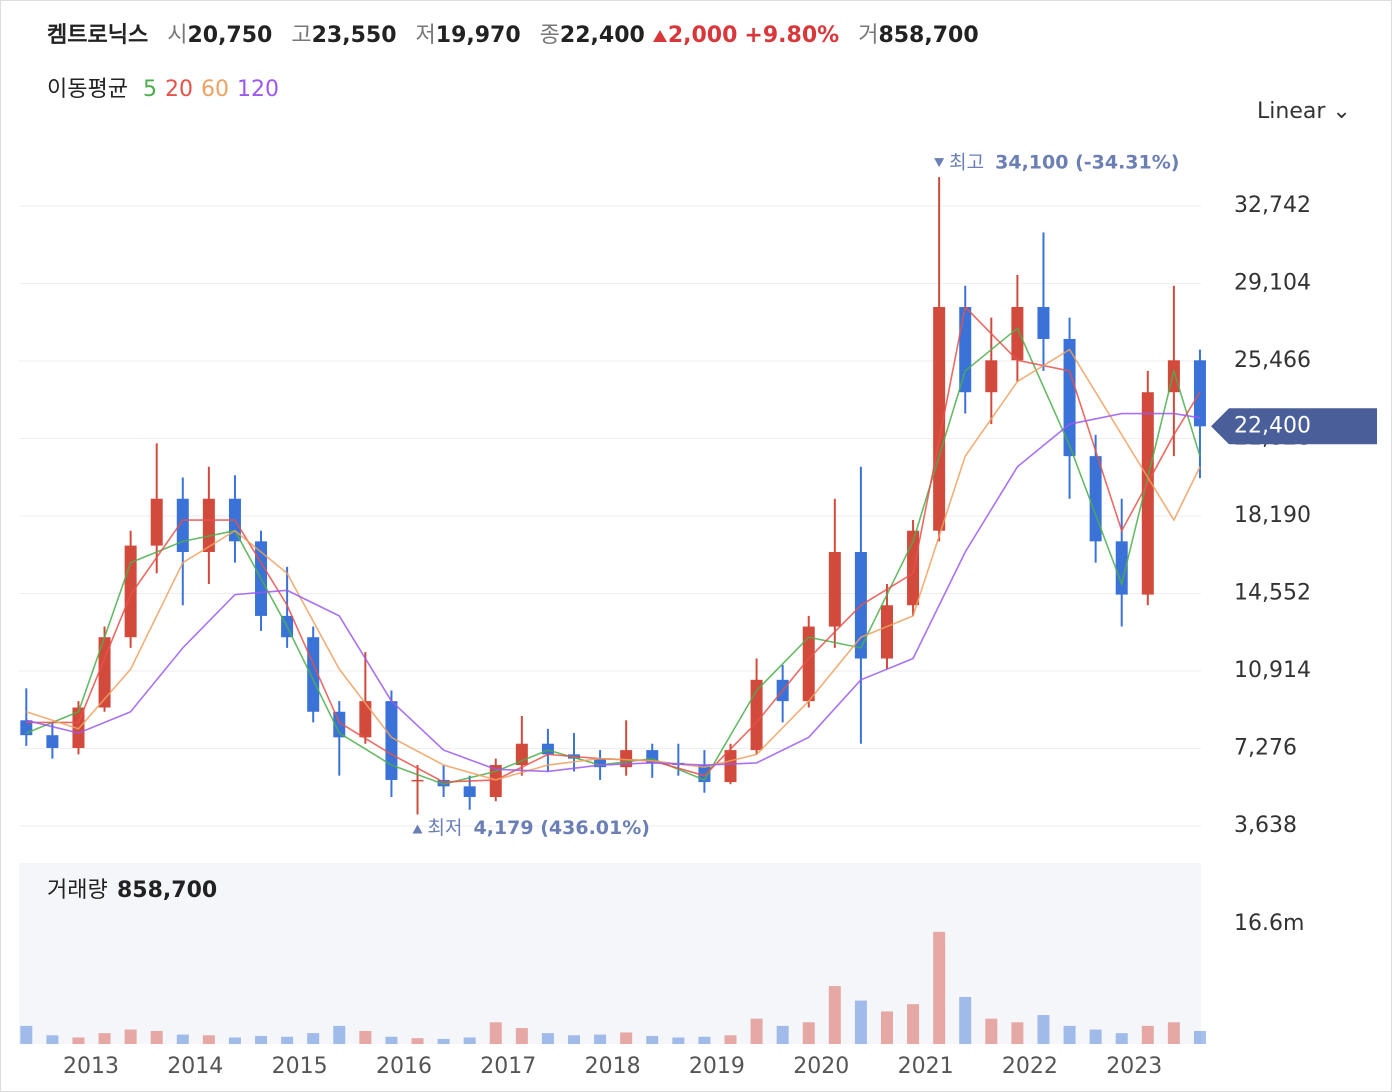  I want to click on y-tick-label: 3,638, so click(1265, 825).